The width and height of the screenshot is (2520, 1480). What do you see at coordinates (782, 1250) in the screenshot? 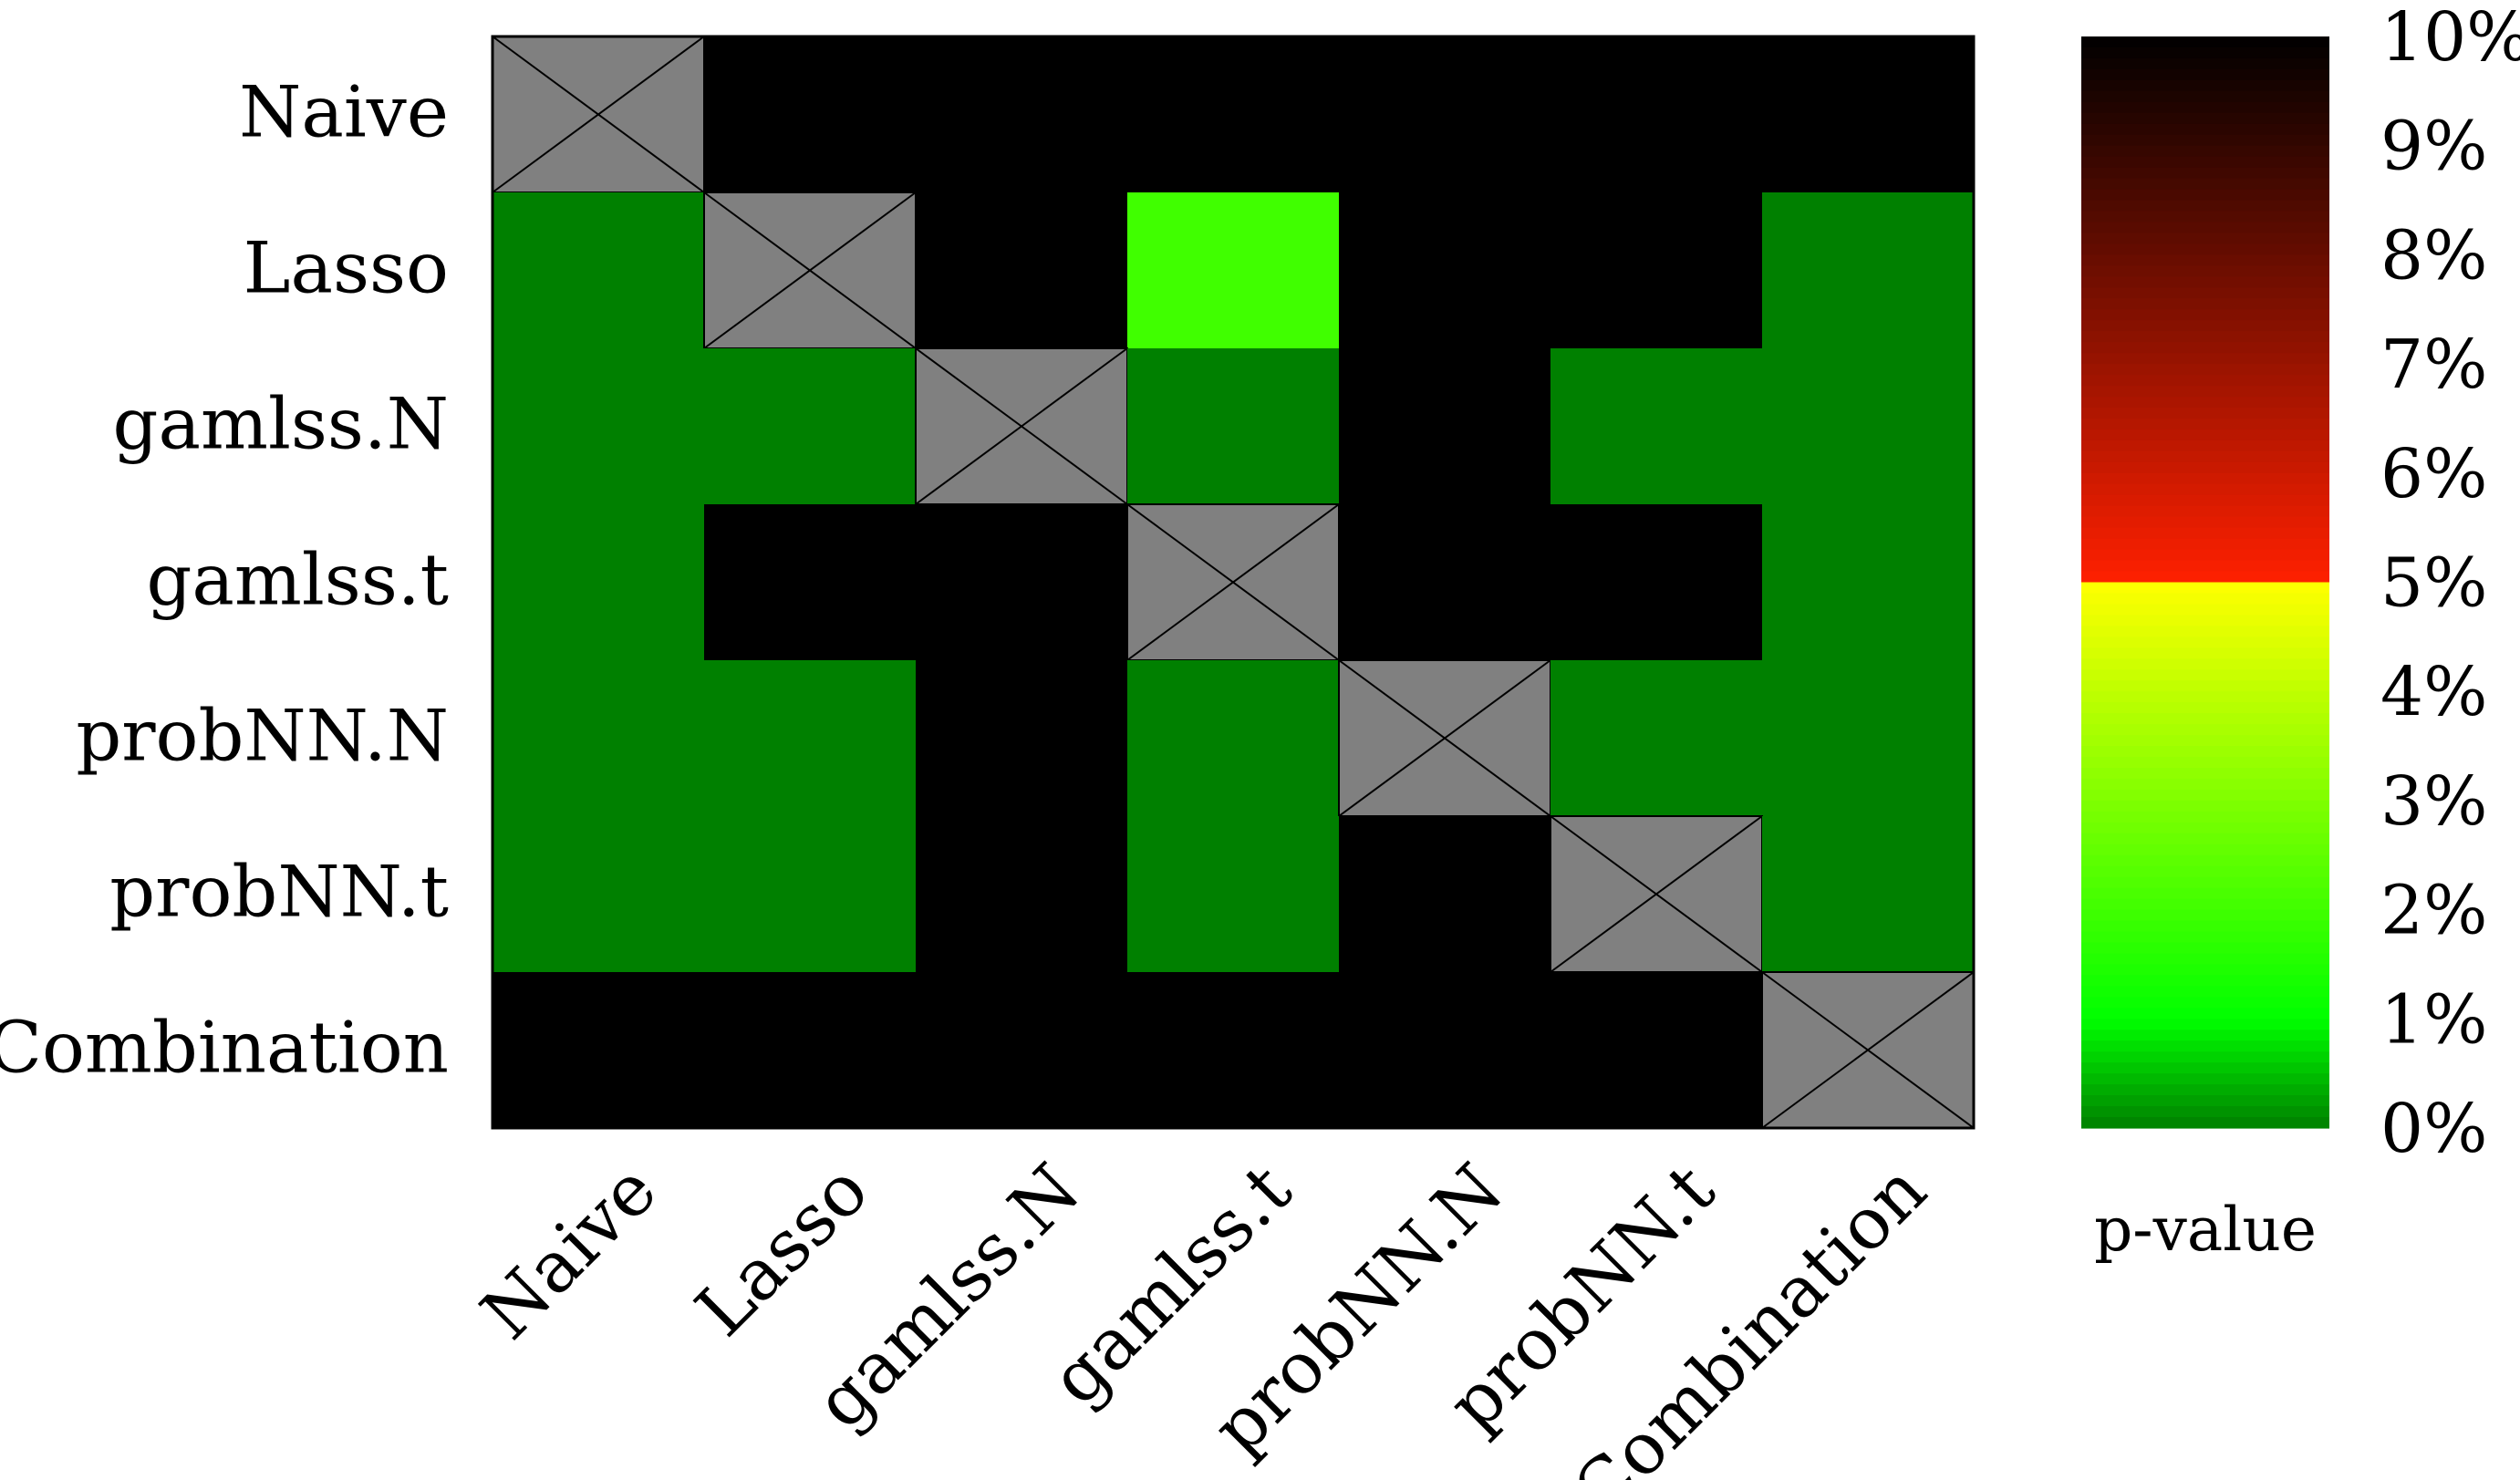
I see `column-label: Lasso` at bounding box center [782, 1250].